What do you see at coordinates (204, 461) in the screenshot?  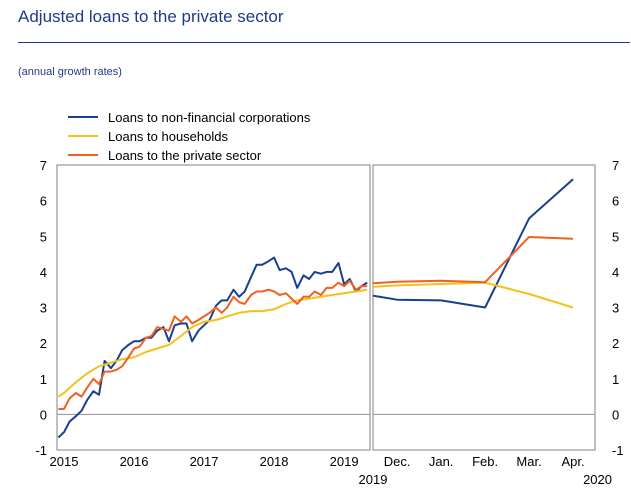 I see `x-tick-label: 2017` at bounding box center [204, 461].